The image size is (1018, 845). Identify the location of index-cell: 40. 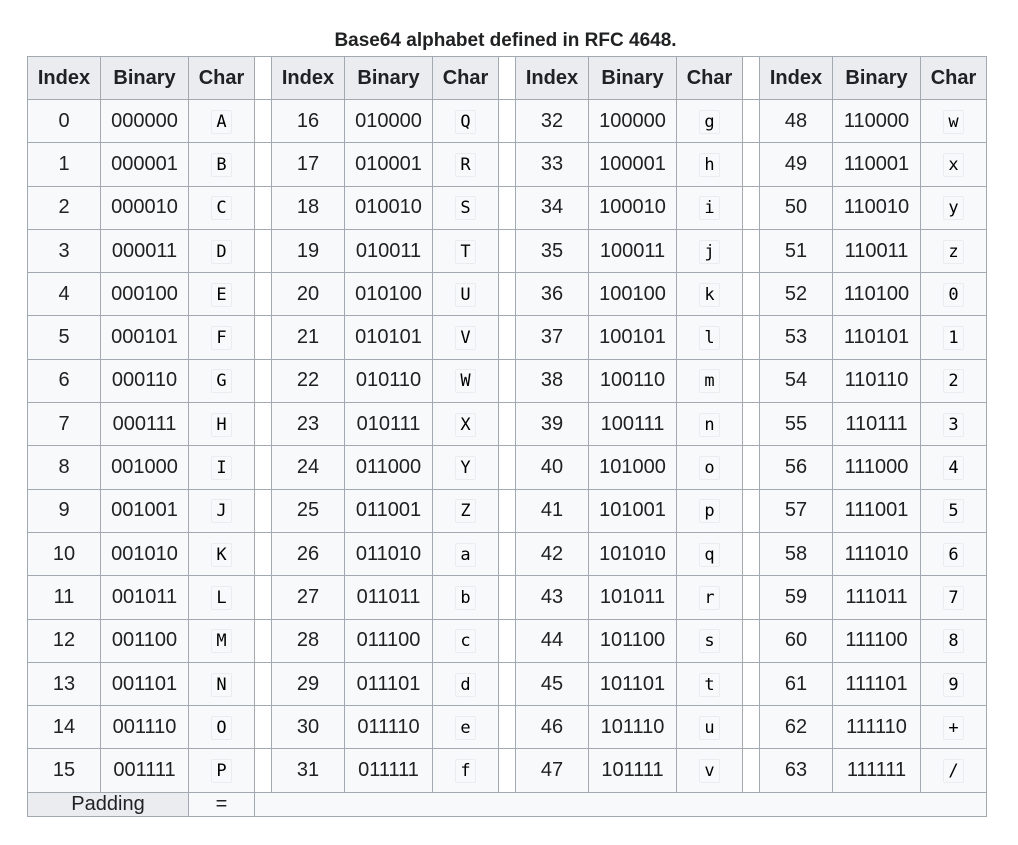
(552, 467).